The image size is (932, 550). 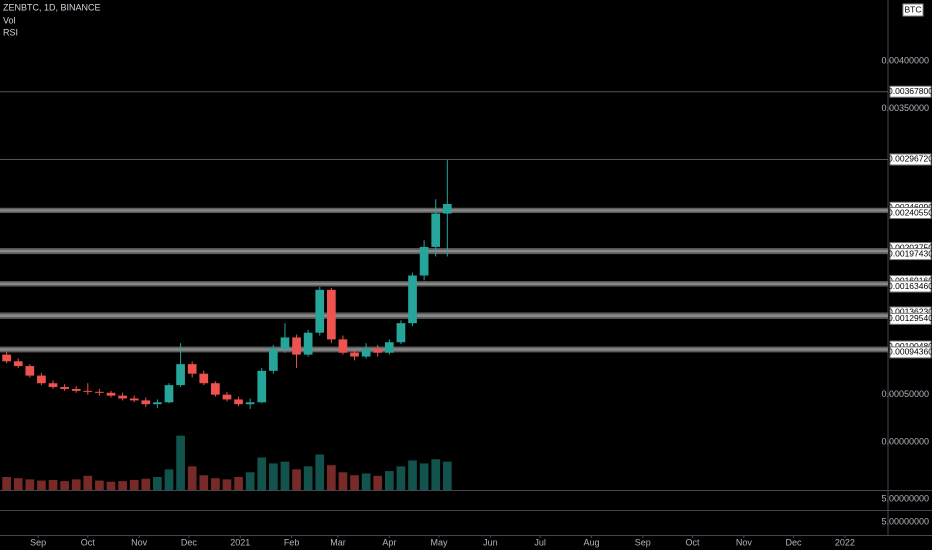 What do you see at coordinates (905, 60) in the screenshot?
I see `y-tick-label: 0.00400000` at bounding box center [905, 60].